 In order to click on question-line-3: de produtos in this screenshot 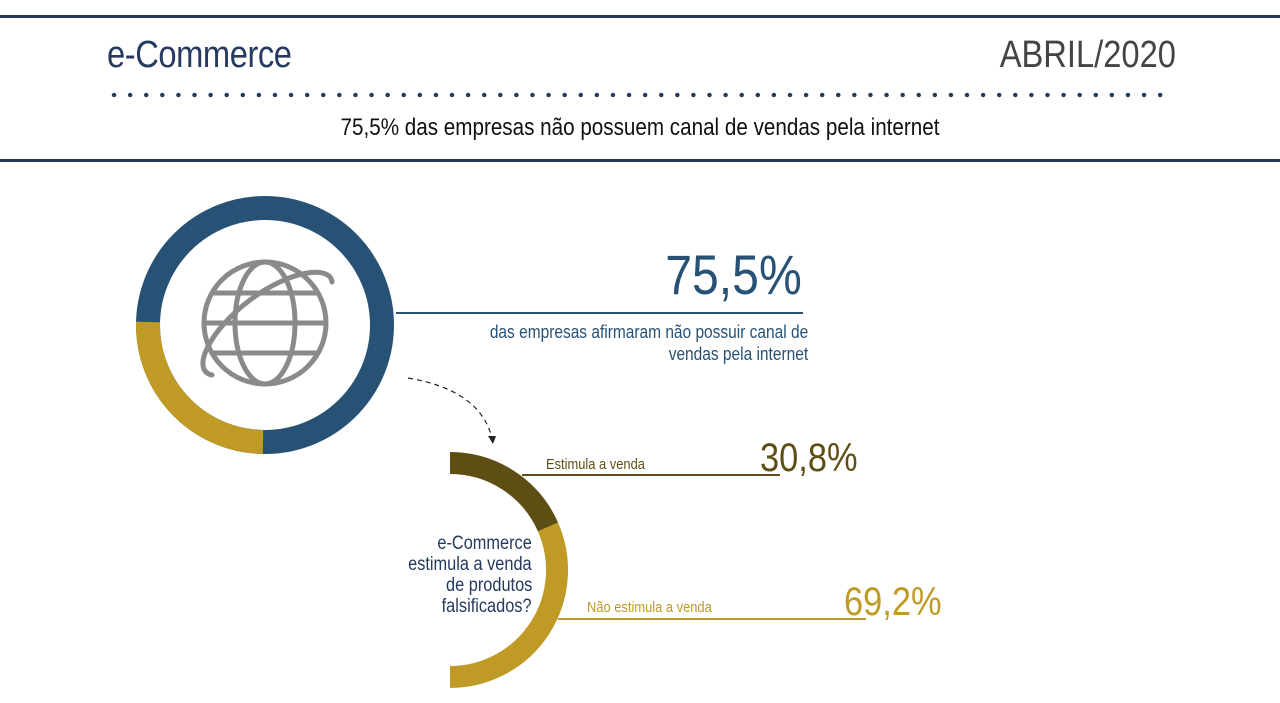, I will do `click(488, 585)`.